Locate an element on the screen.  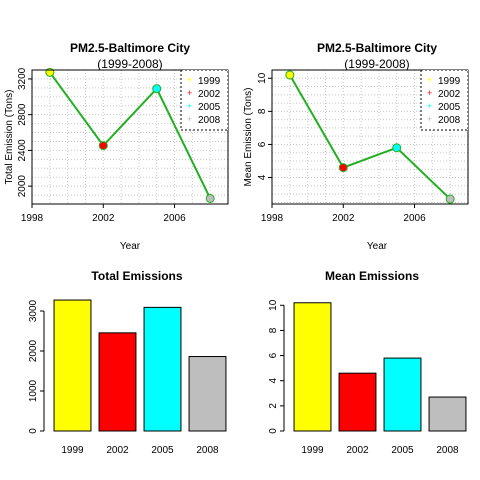
y-axis: 0 2 4 6 8 10 is located at coordinates (276, 366).